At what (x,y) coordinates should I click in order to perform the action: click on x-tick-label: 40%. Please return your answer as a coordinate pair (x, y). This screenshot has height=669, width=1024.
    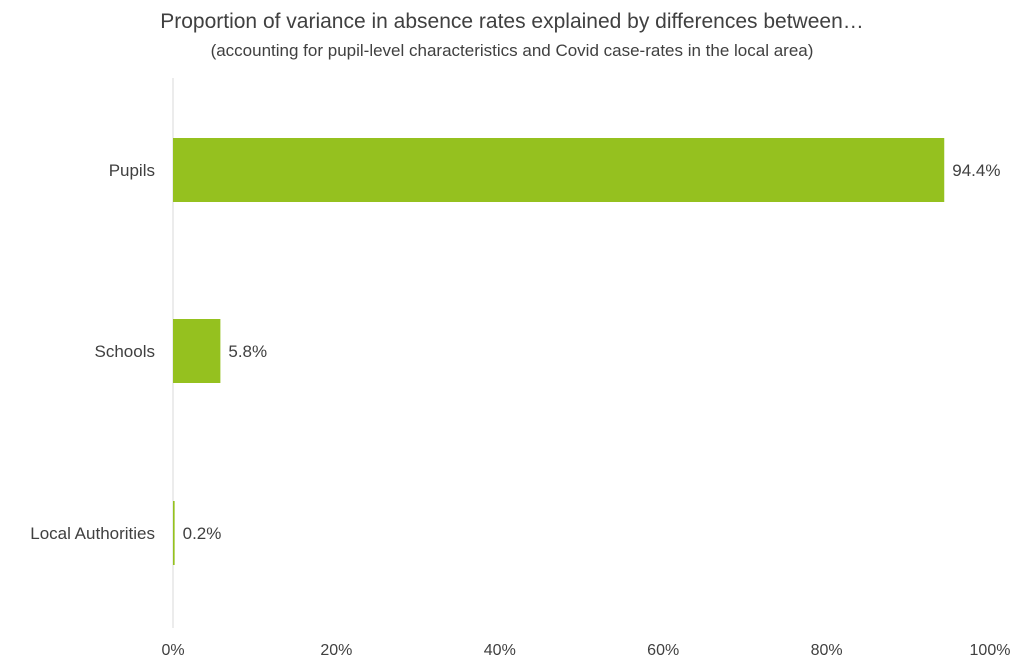
    Looking at the image, I should click on (500, 650).